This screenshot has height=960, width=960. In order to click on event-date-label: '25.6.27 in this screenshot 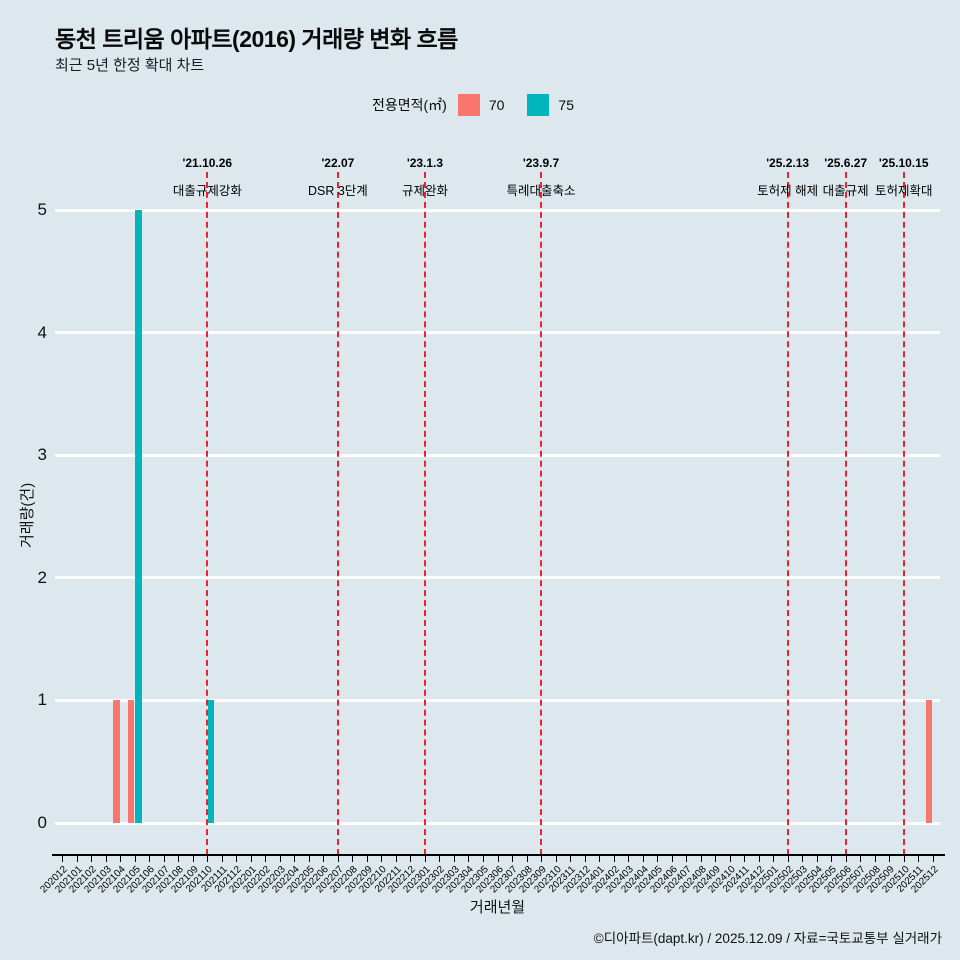, I will do `click(846, 163)`.